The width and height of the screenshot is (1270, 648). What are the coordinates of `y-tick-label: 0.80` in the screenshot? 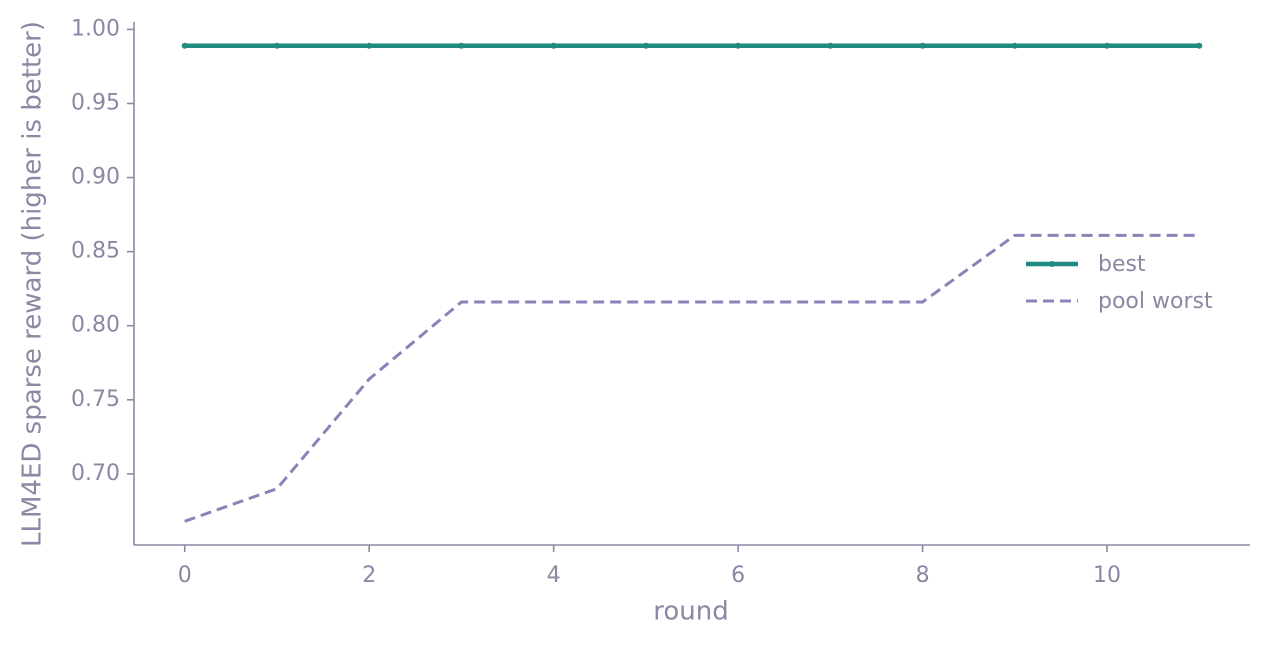 It's located at (95, 325).